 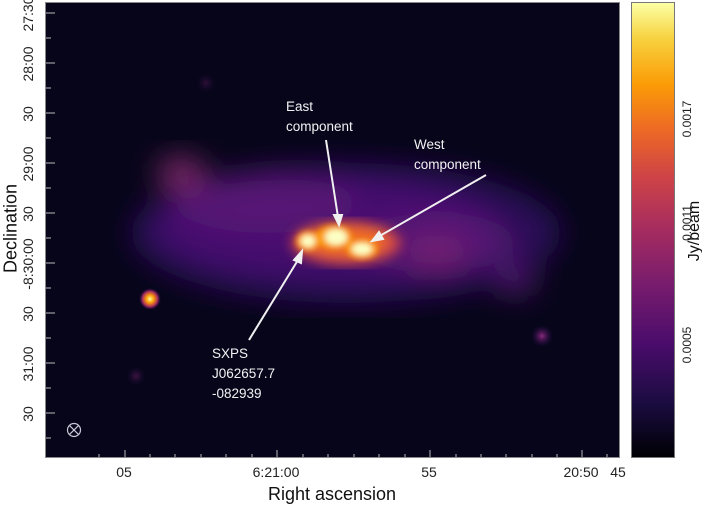 I want to click on x-tick: 55, so click(x=429, y=472).